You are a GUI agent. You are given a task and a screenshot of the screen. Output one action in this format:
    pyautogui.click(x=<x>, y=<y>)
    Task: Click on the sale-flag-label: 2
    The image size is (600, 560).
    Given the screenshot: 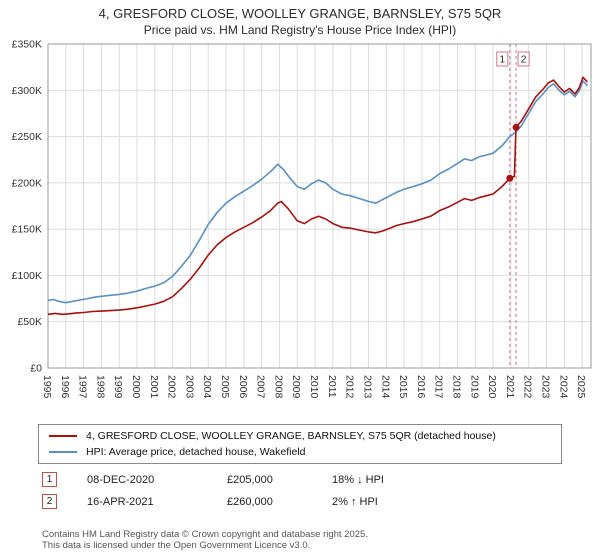 What is the action you would take?
    pyautogui.click(x=524, y=60)
    